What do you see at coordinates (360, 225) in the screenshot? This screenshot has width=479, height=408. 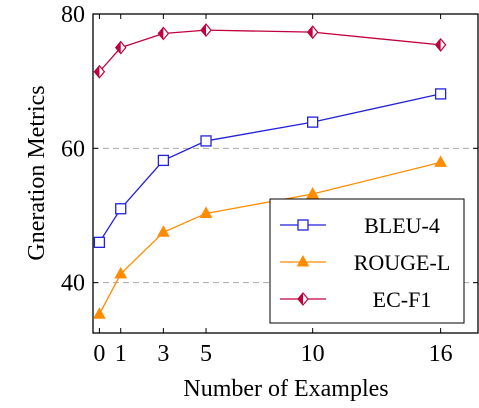 I see `legend-item: BLEU-4` at bounding box center [360, 225].